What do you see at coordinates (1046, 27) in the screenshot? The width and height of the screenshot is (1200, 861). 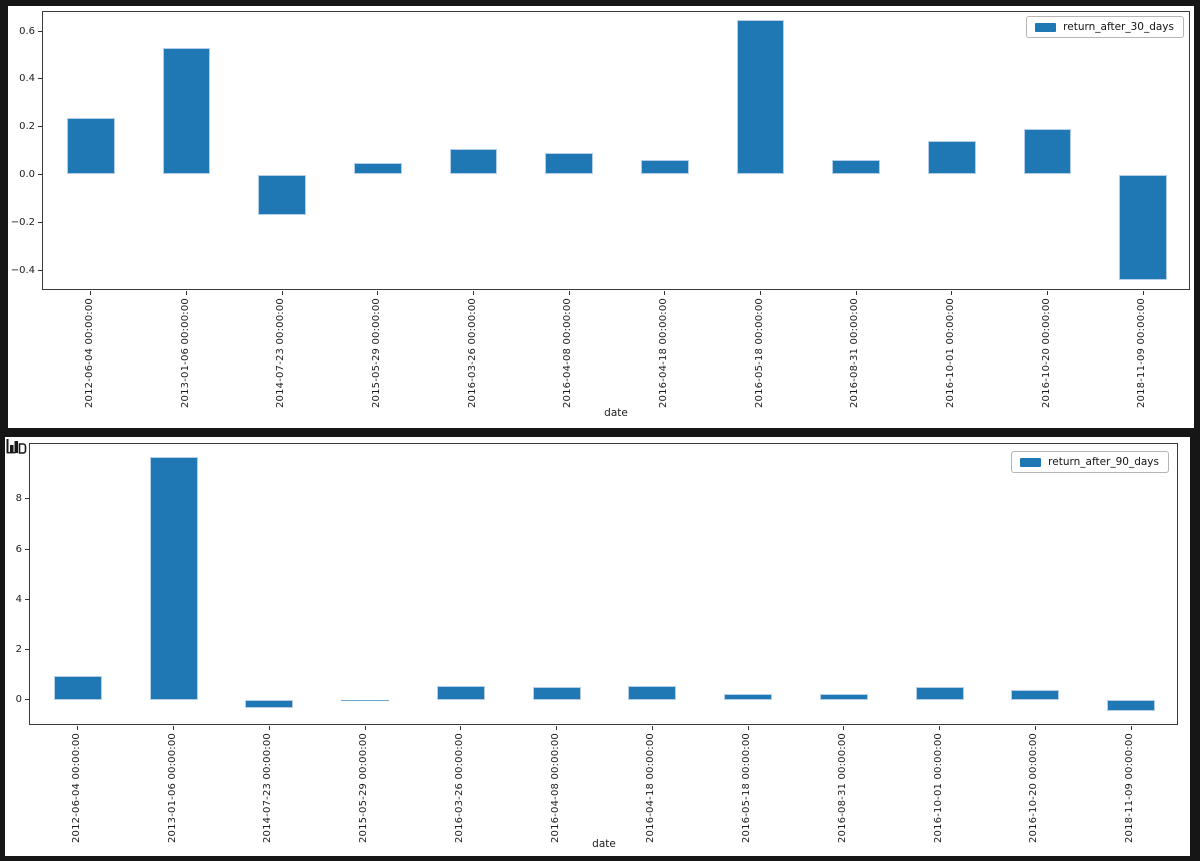 I see `blue-bar-swatch-icon` at bounding box center [1046, 27].